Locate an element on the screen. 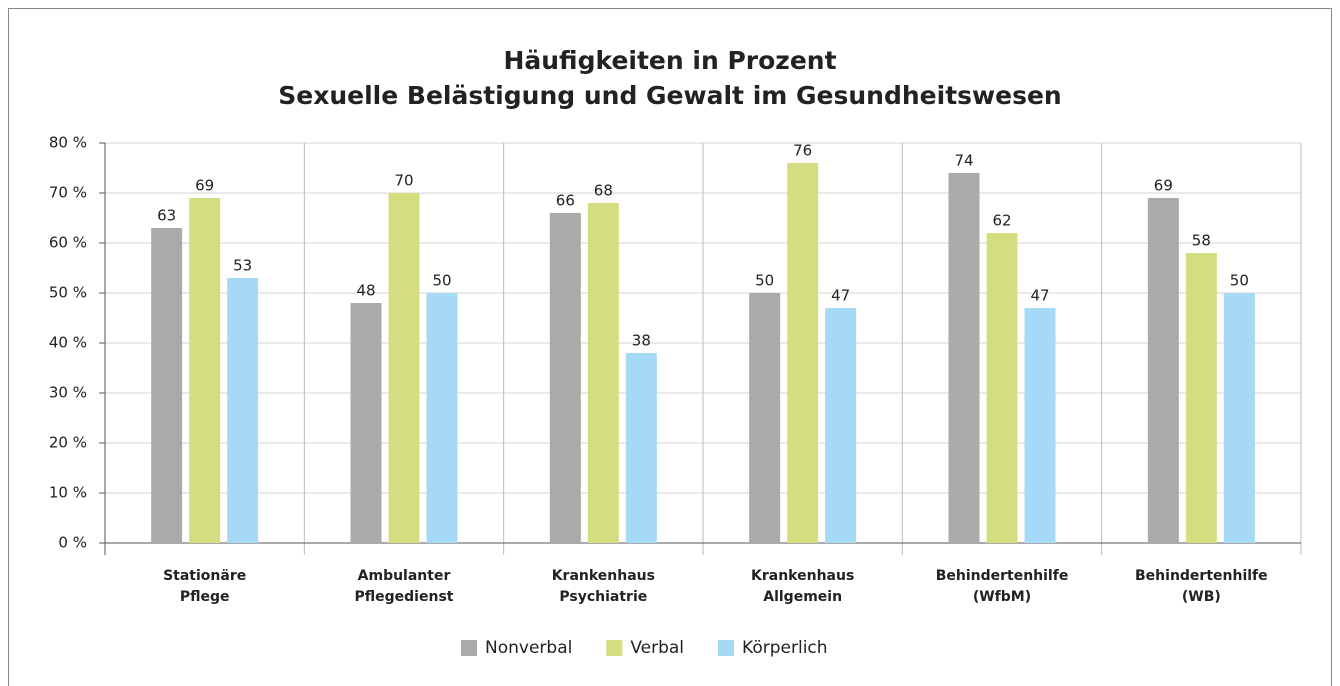 This screenshot has width=1340, height=686. x-tick-label: Behindertenhilfe (WB) is located at coordinates (1201, 586).